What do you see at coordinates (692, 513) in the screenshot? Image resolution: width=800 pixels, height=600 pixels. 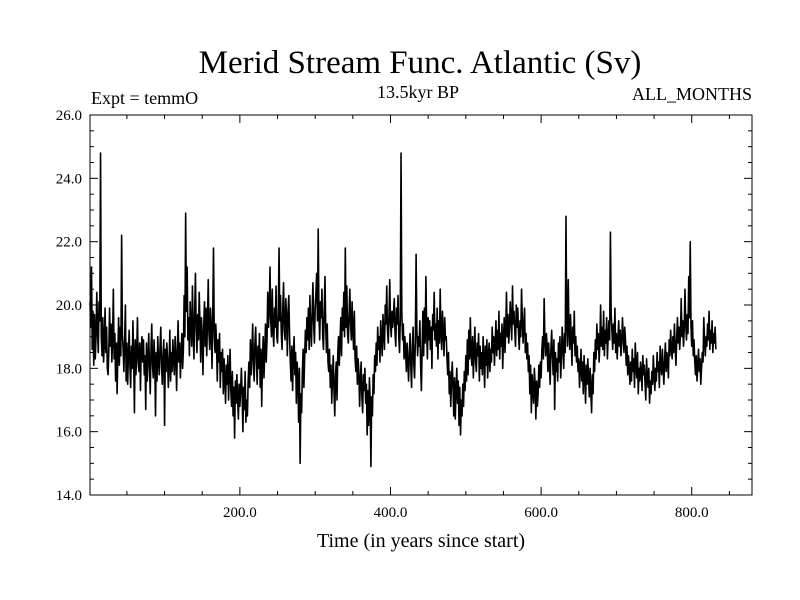 I see `x-tick-label: 800.0` at bounding box center [692, 513].